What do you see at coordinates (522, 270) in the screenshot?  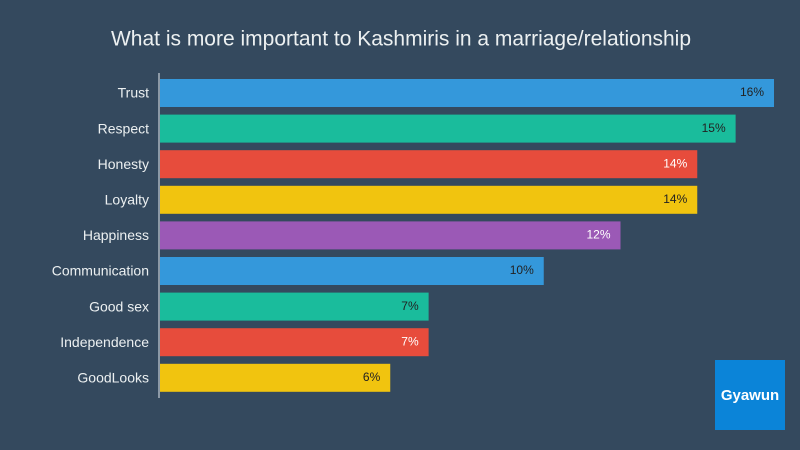 I see `value-label: 10%` at bounding box center [522, 270].